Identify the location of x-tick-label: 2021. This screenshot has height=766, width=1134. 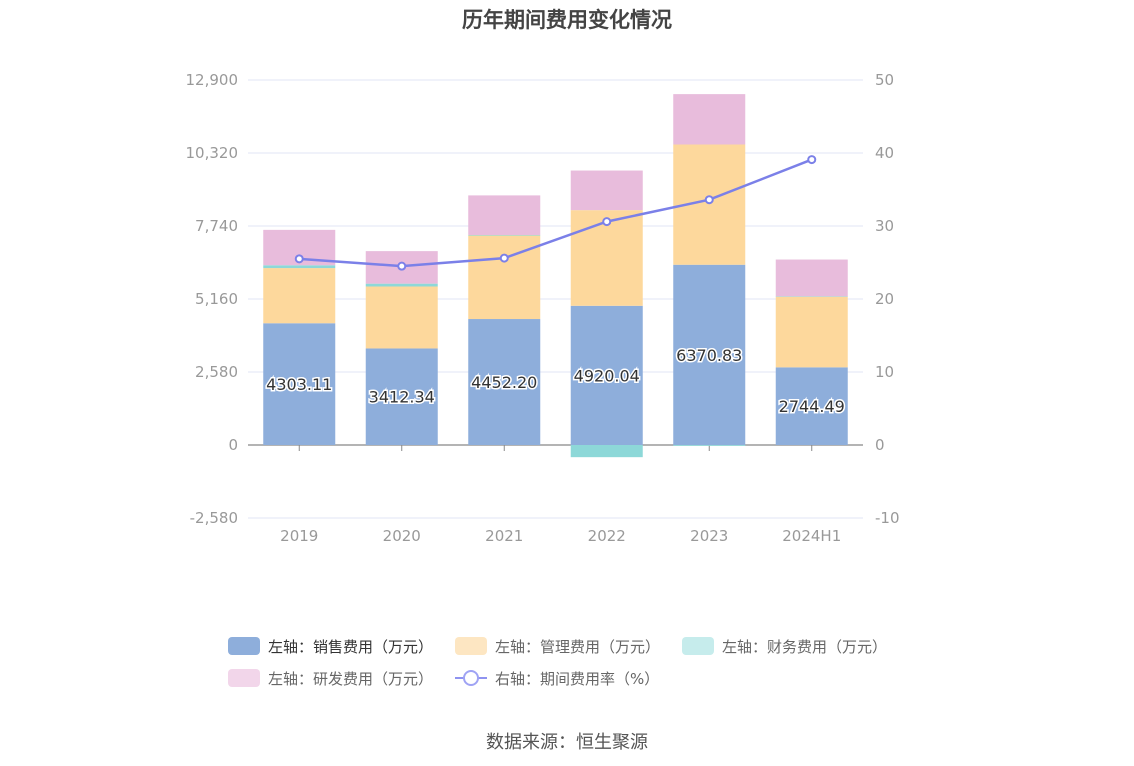
(504, 536).